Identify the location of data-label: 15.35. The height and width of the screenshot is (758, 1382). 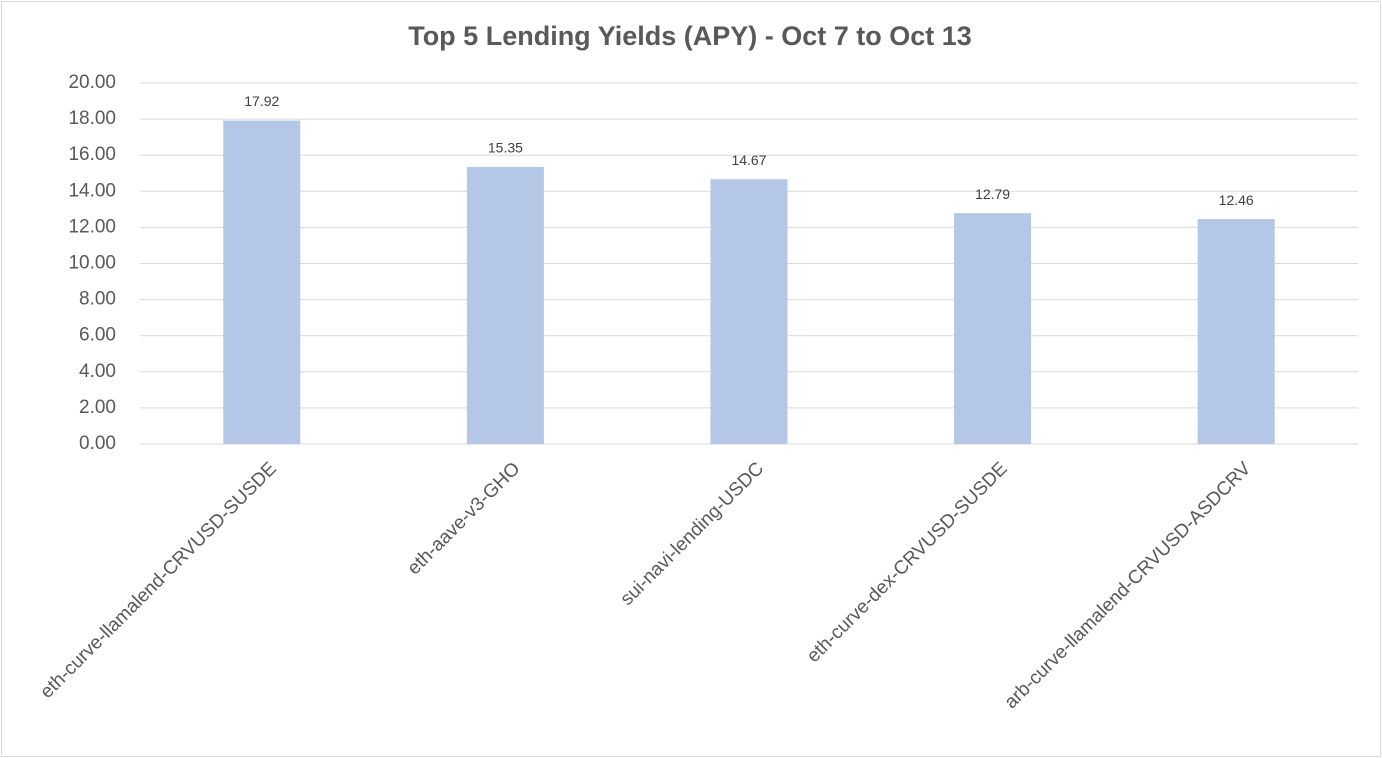
(505, 148).